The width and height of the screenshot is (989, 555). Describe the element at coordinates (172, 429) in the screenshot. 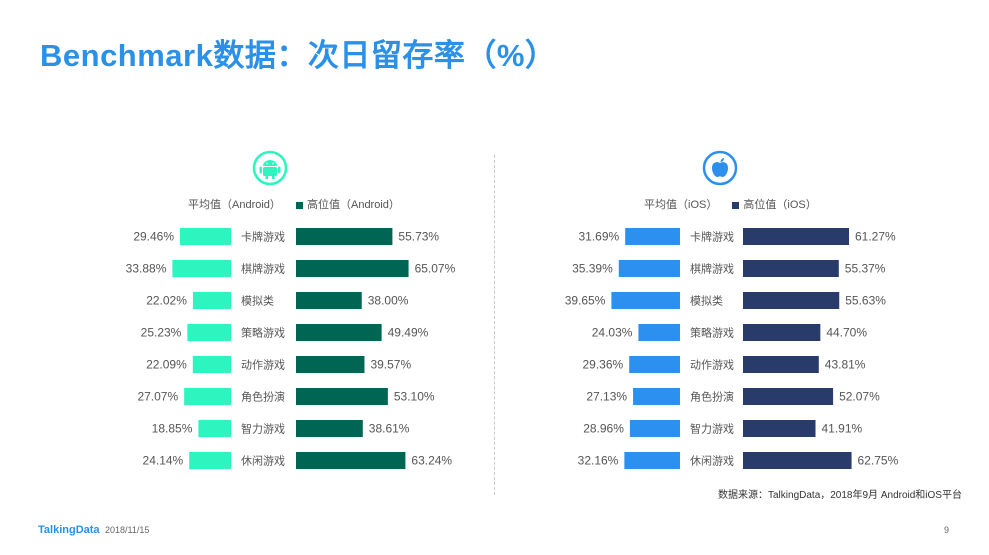

I see `label-avg-0-6: 18.85%` at that location.